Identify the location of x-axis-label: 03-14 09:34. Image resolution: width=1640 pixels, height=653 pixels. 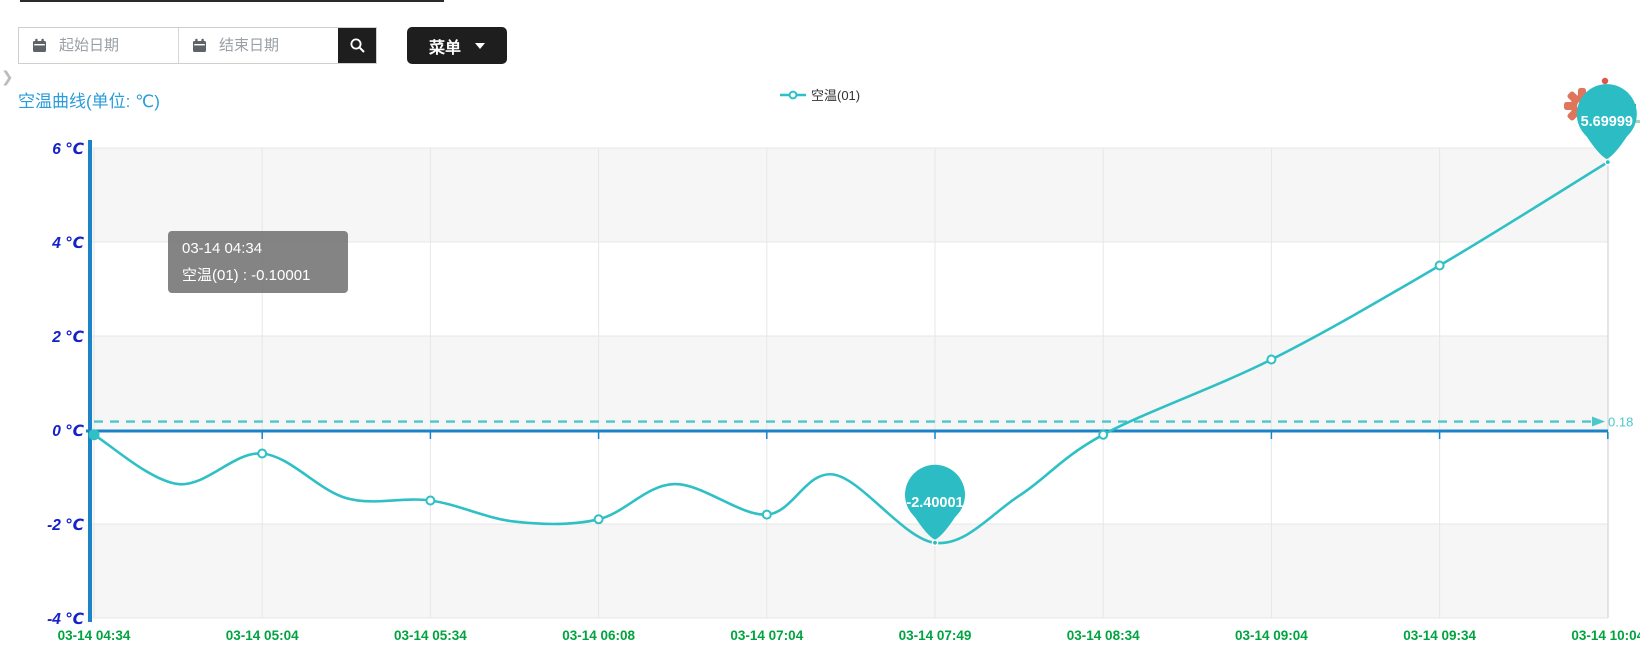
(1439, 635).